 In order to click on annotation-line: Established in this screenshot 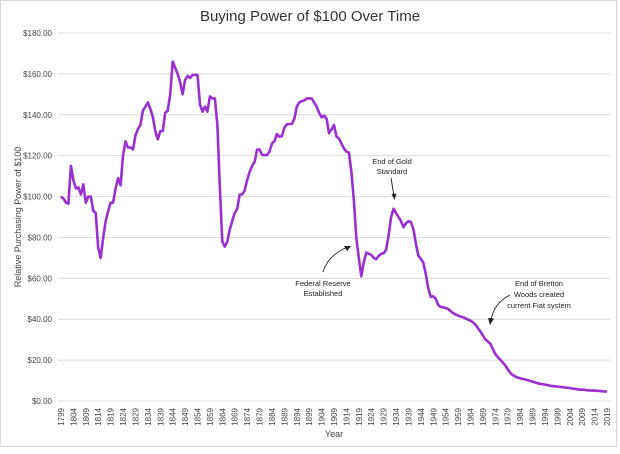, I will do `click(323, 293)`.